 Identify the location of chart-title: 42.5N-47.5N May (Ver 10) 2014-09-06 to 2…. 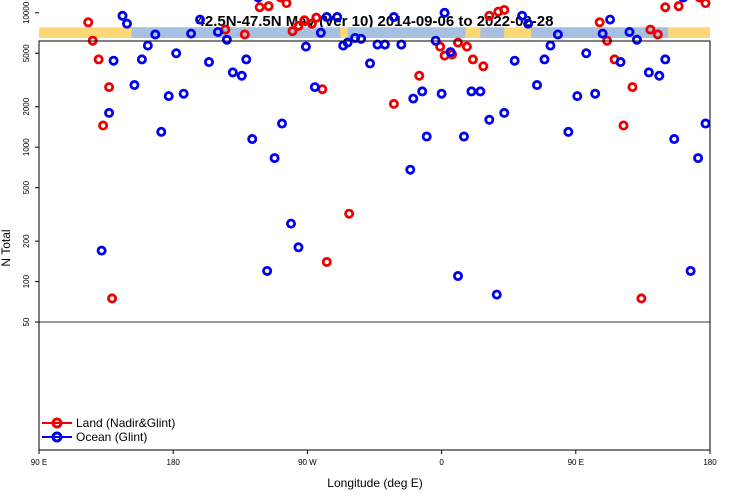
(375, 21).